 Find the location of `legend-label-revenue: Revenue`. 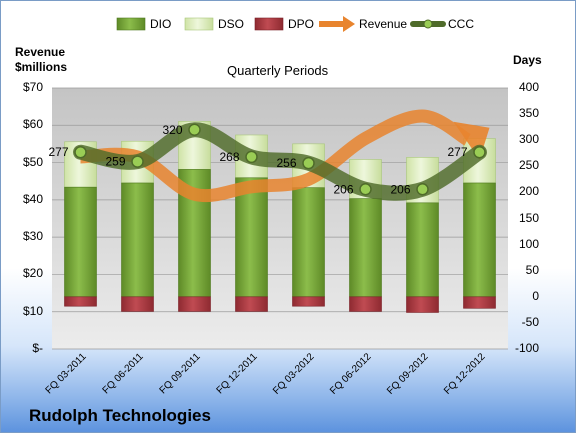

legend-label-revenue: Revenue is located at coordinates (383, 24).